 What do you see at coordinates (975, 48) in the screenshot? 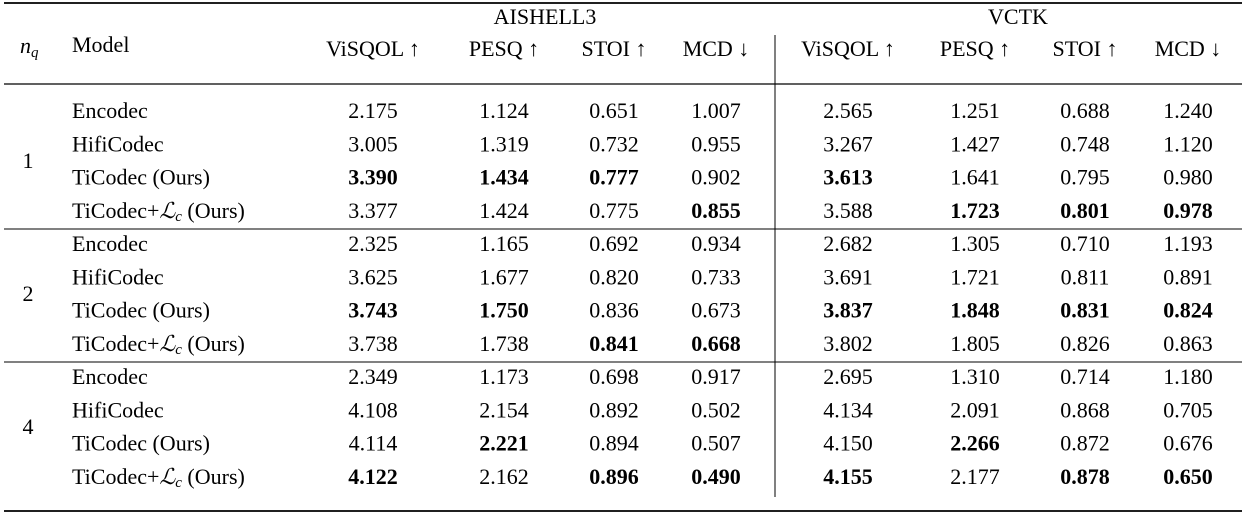
I see `metric-header: PESQ ↑` at bounding box center [975, 48].